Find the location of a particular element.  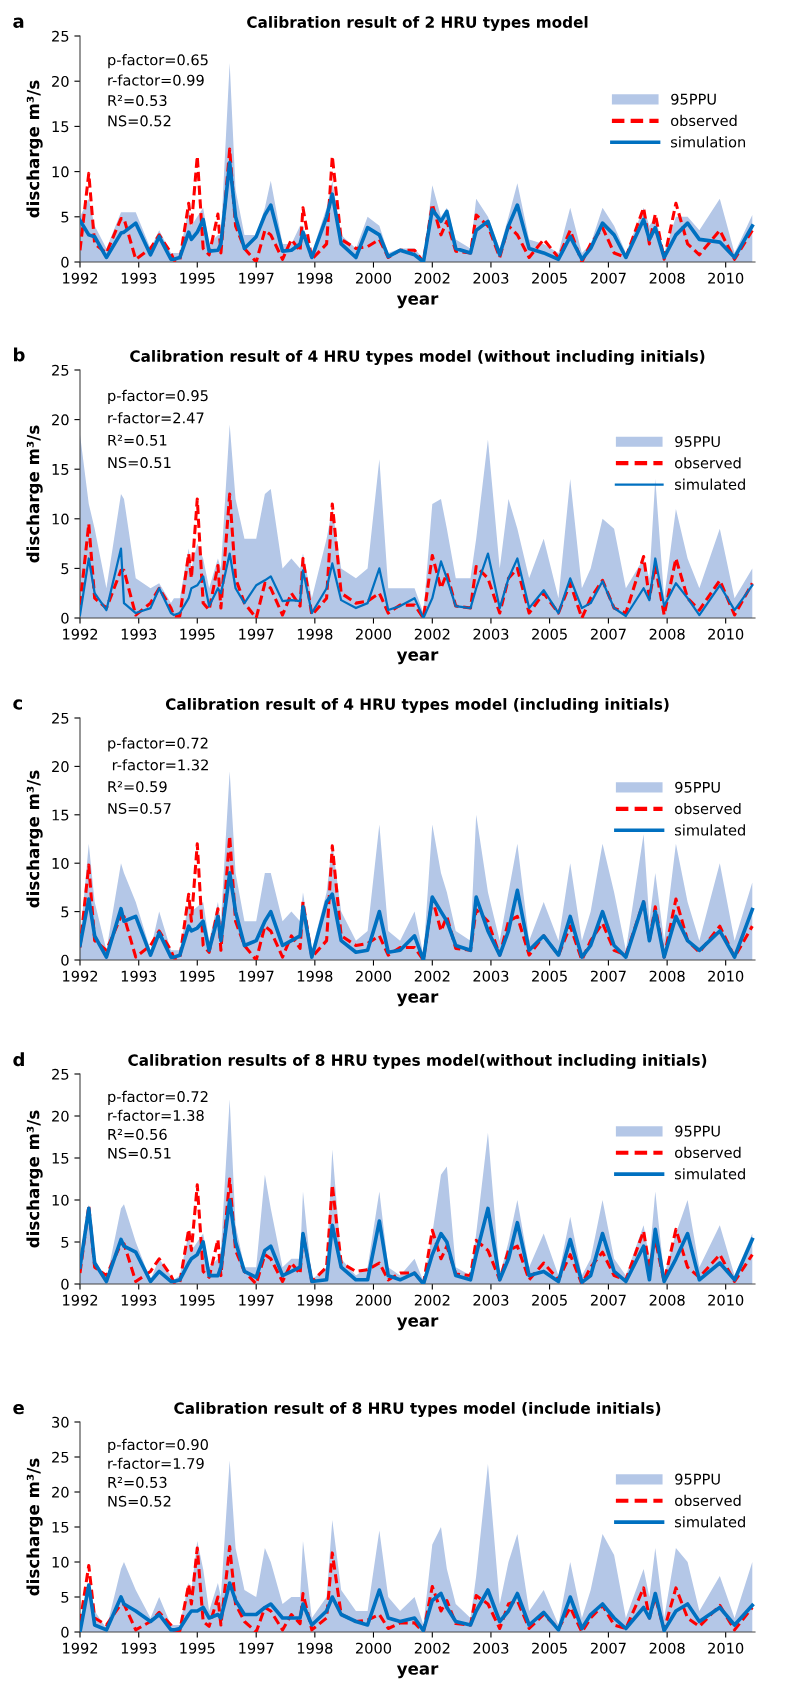

annotation: r-factor=1.79 is located at coordinates (156, 1463).